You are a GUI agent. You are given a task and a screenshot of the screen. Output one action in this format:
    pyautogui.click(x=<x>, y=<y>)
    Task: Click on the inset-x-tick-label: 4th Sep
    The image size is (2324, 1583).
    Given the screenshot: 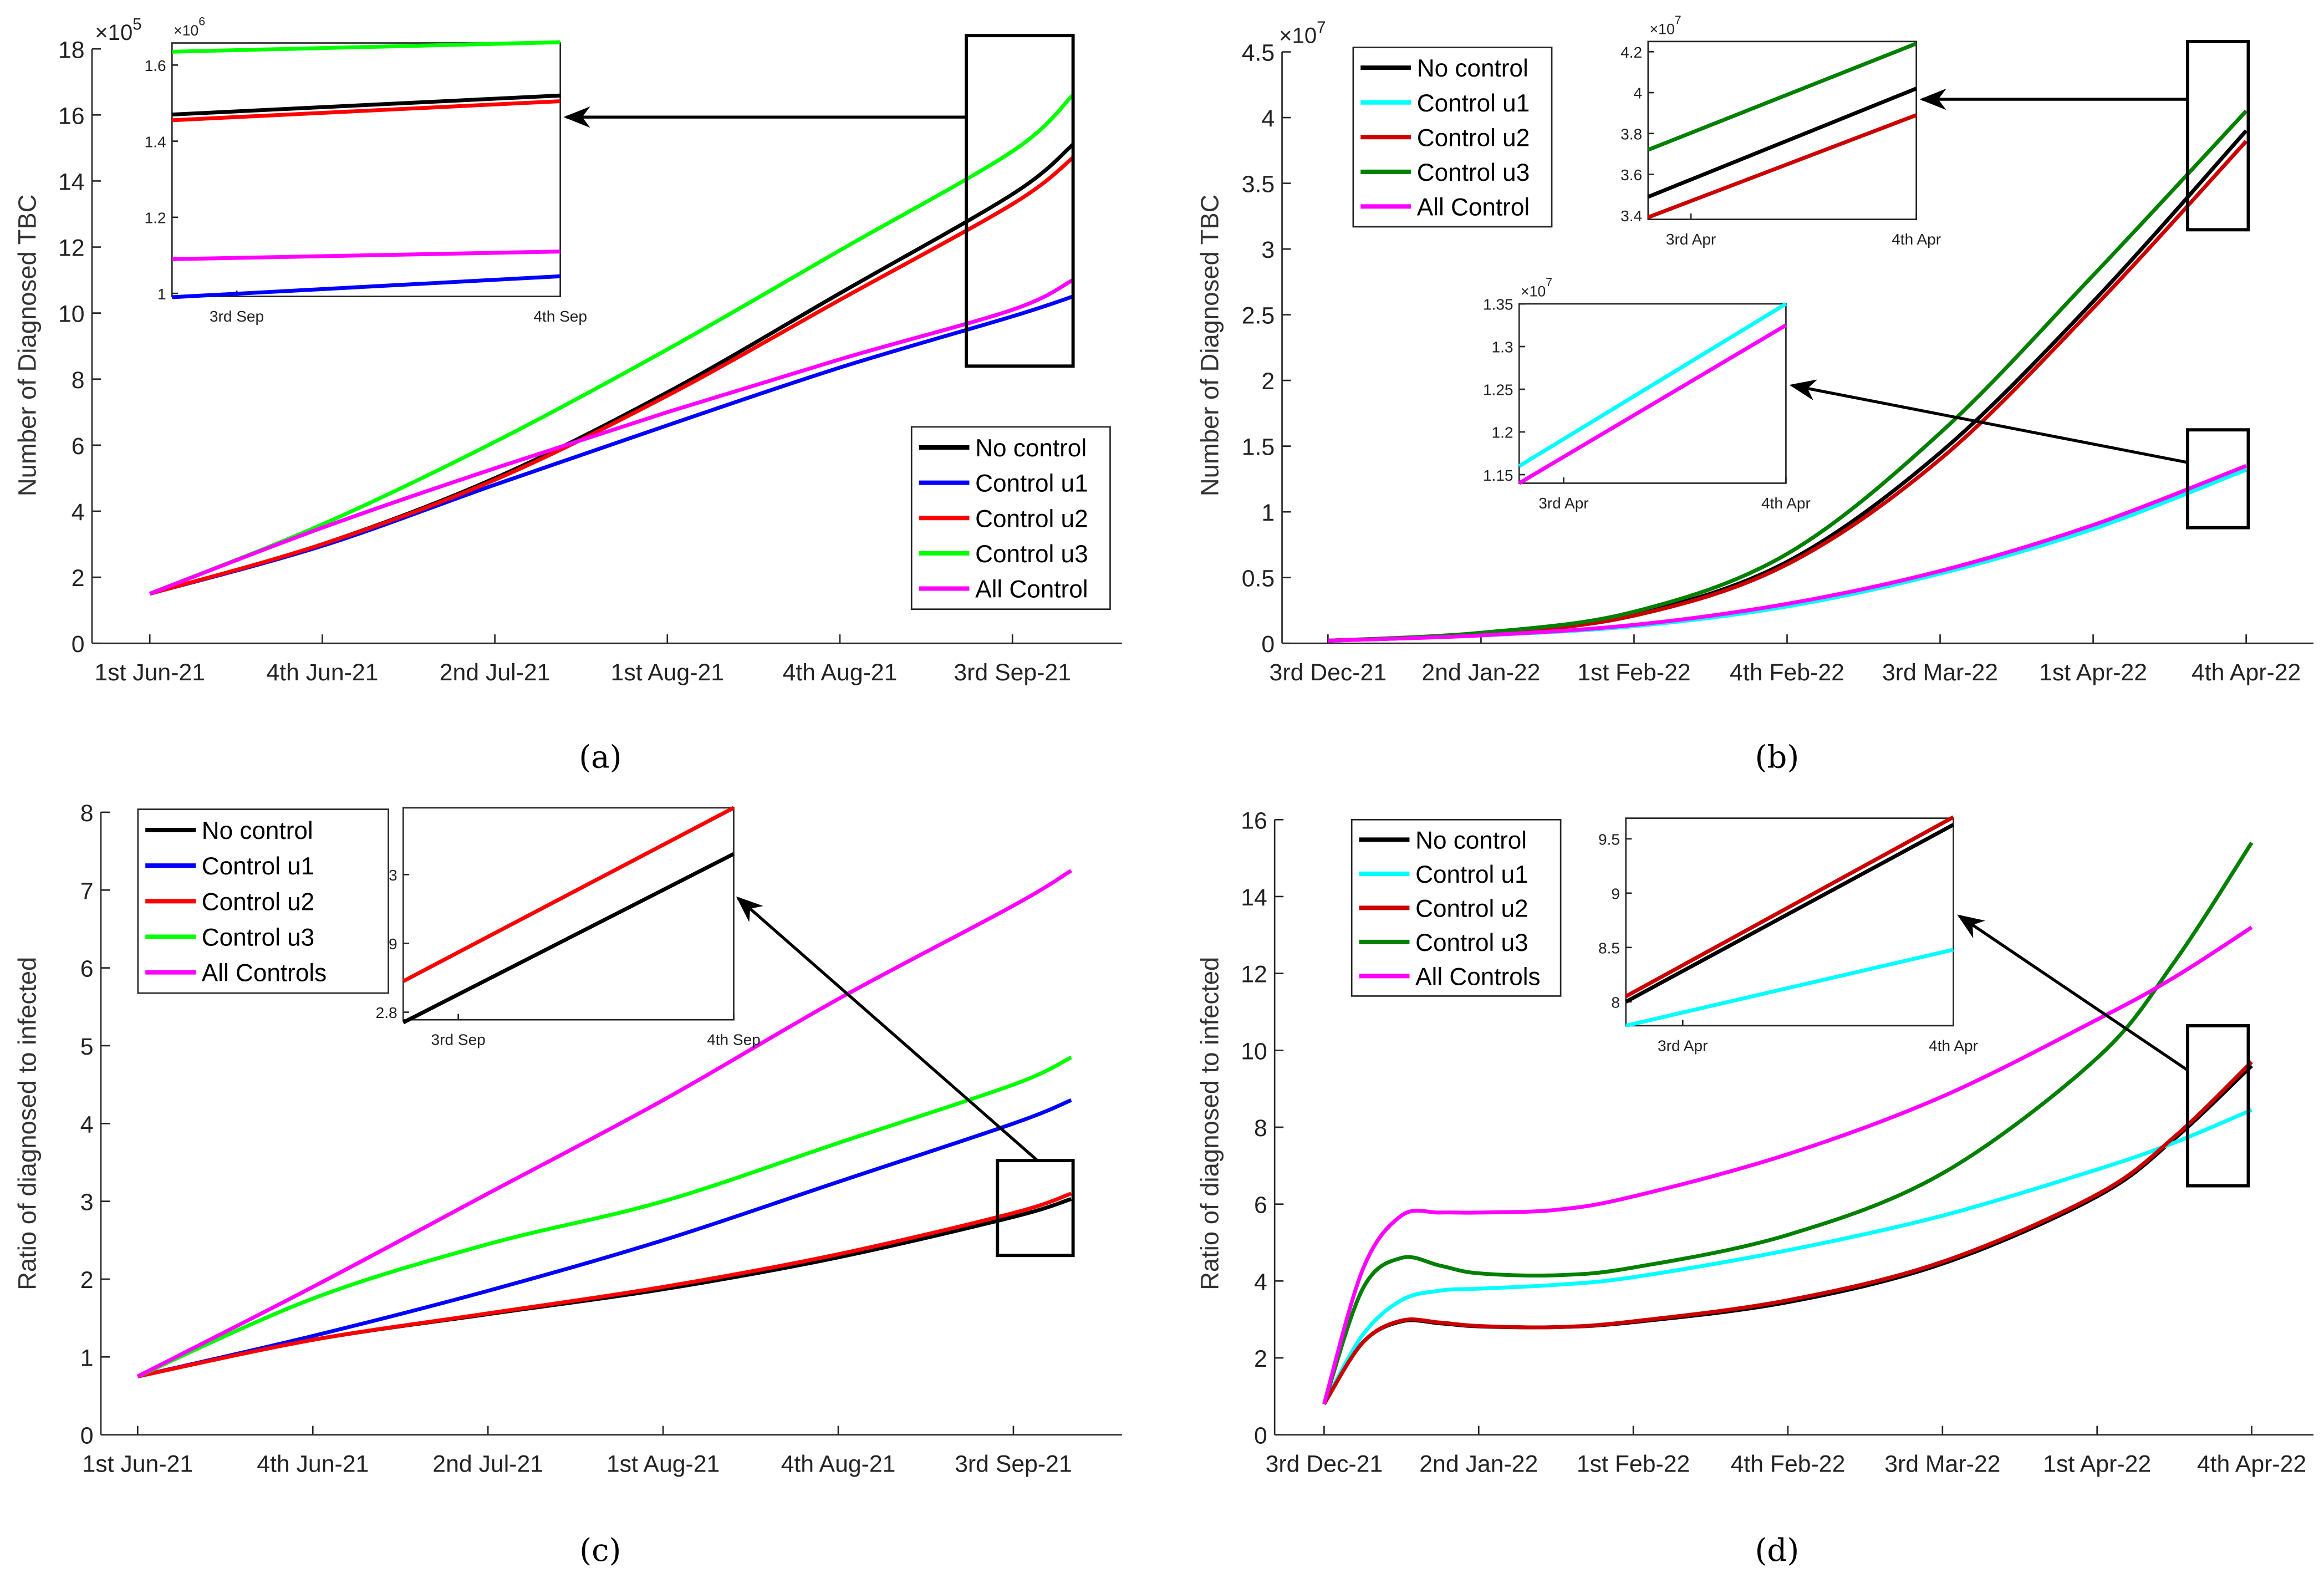 What is the action you would take?
    pyautogui.click(x=560, y=316)
    